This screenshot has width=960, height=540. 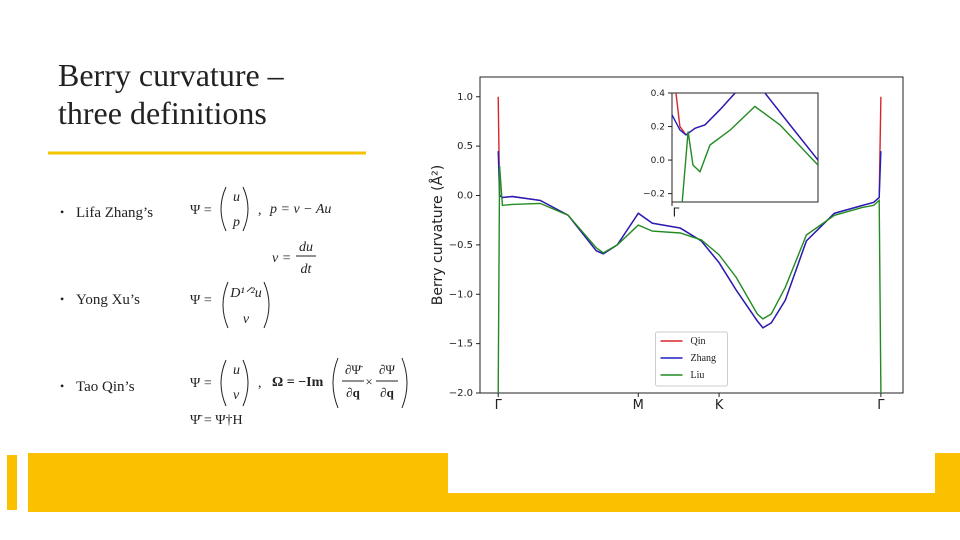 I want to click on y-axis-label: Berry curvature (Å²), so click(x=437, y=235).